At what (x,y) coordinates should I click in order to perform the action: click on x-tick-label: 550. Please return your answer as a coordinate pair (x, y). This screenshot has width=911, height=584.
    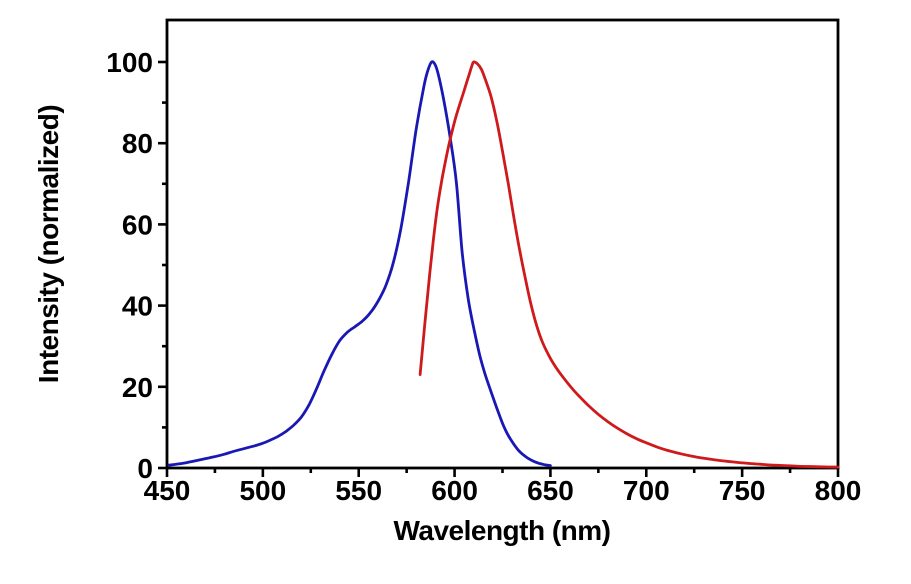
    Looking at the image, I should click on (358, 490).